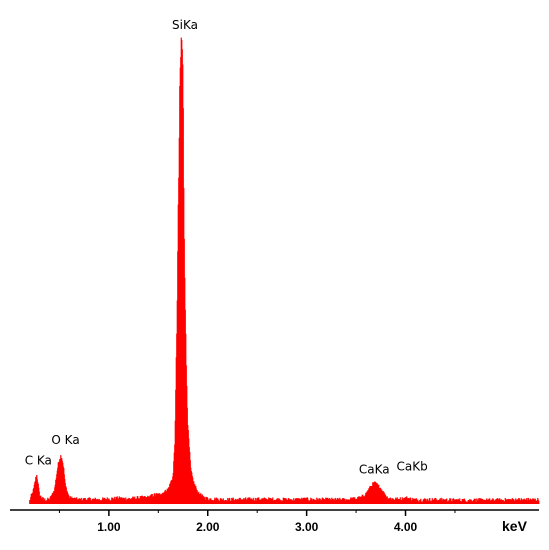 Image resolution: width=549 pixels, height=550 pixels. I want to click on x-axis-unit-label: keV, so click(515, 526).